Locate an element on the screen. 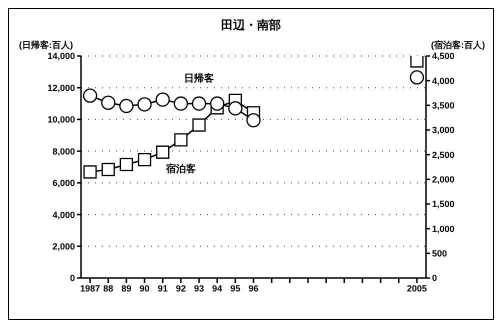 The image size is (500, 334). y2-tick-label: 0 is located at coordinates (435, 278).